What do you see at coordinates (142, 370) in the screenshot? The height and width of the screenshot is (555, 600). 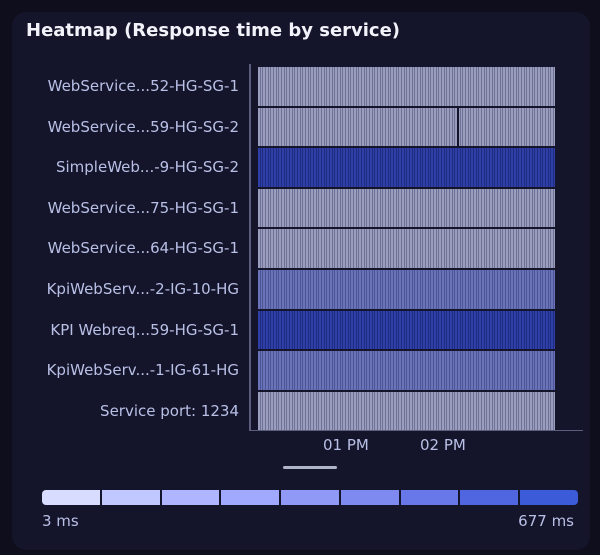 I see `row-label: KpiWebServ...-1-IG-61-HG` at bounding box center [142, 370].